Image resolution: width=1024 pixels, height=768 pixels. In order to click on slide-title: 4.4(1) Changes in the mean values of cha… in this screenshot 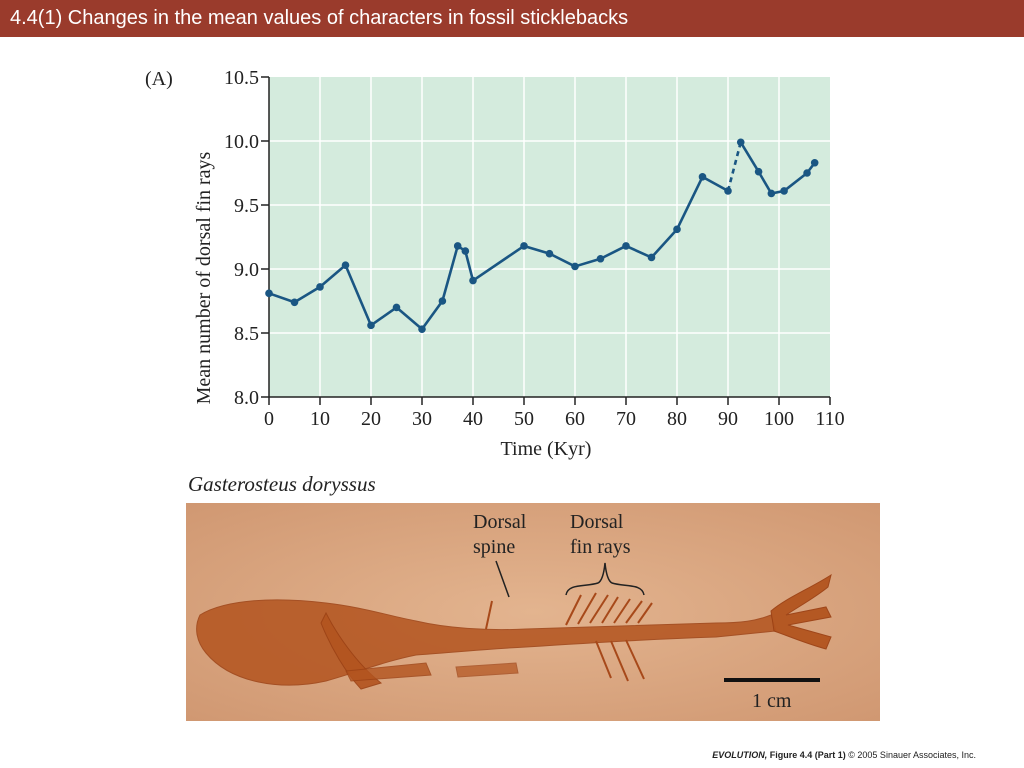, I will do `click(319, 18)`.